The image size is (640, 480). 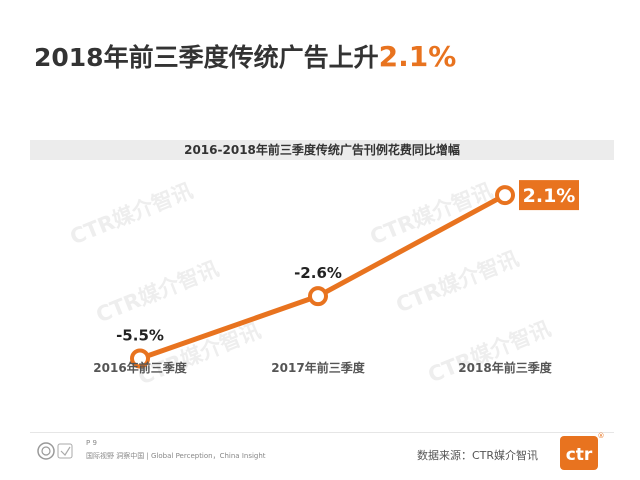 I want to click on data-label: -2.6%, so click(x=318, y=273).